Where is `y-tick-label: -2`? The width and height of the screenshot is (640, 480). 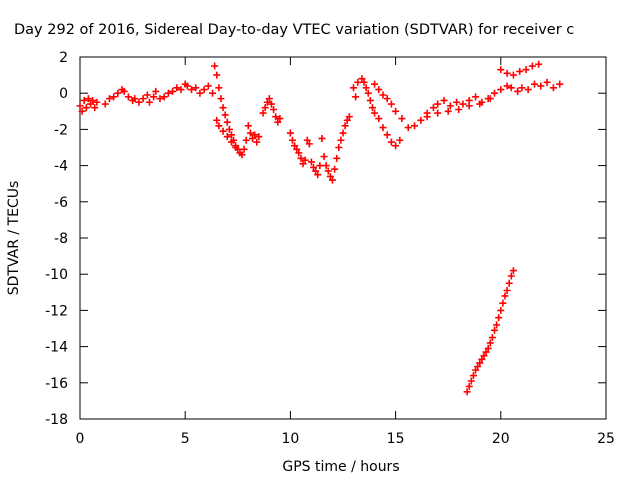
y-tick-label: -2 is located at coordinates (61, 130).